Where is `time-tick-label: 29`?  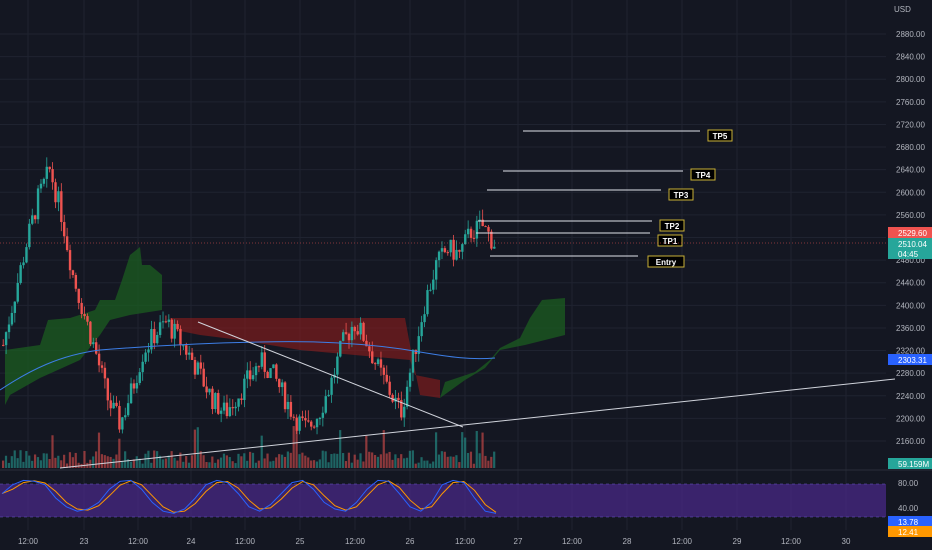
time-tick-label: 29 is located at coordinates (737, 541).